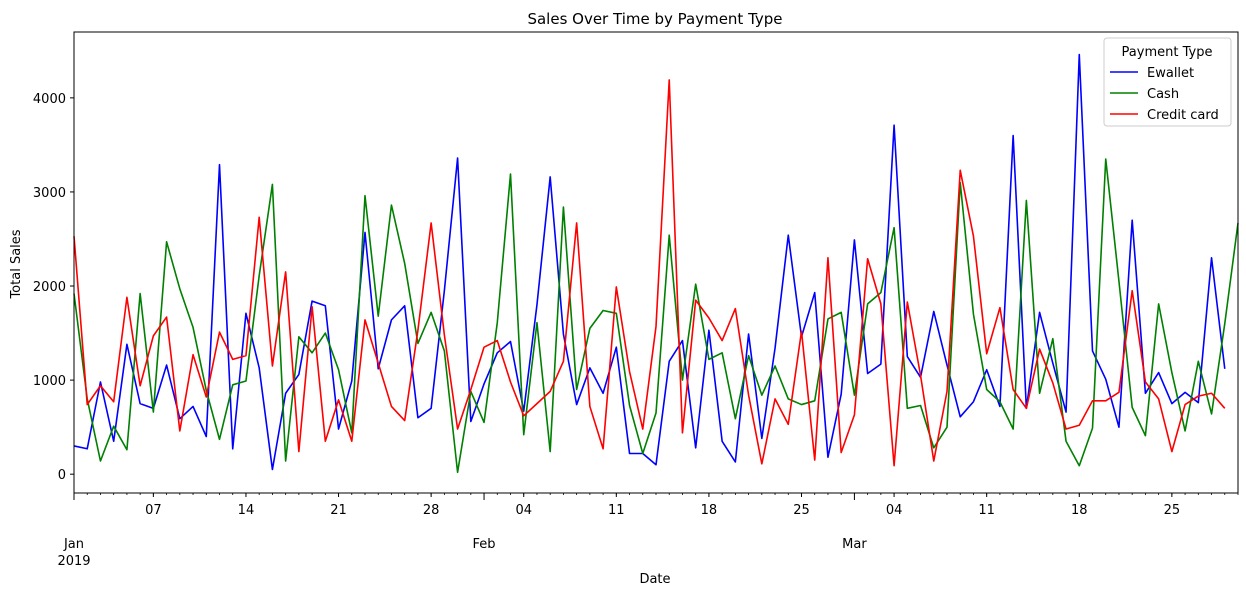 The image size is (1246, 596). Describe the element at coordinates (484, 544) in the screenshot. I see `x-month-label: Feb` at that location.